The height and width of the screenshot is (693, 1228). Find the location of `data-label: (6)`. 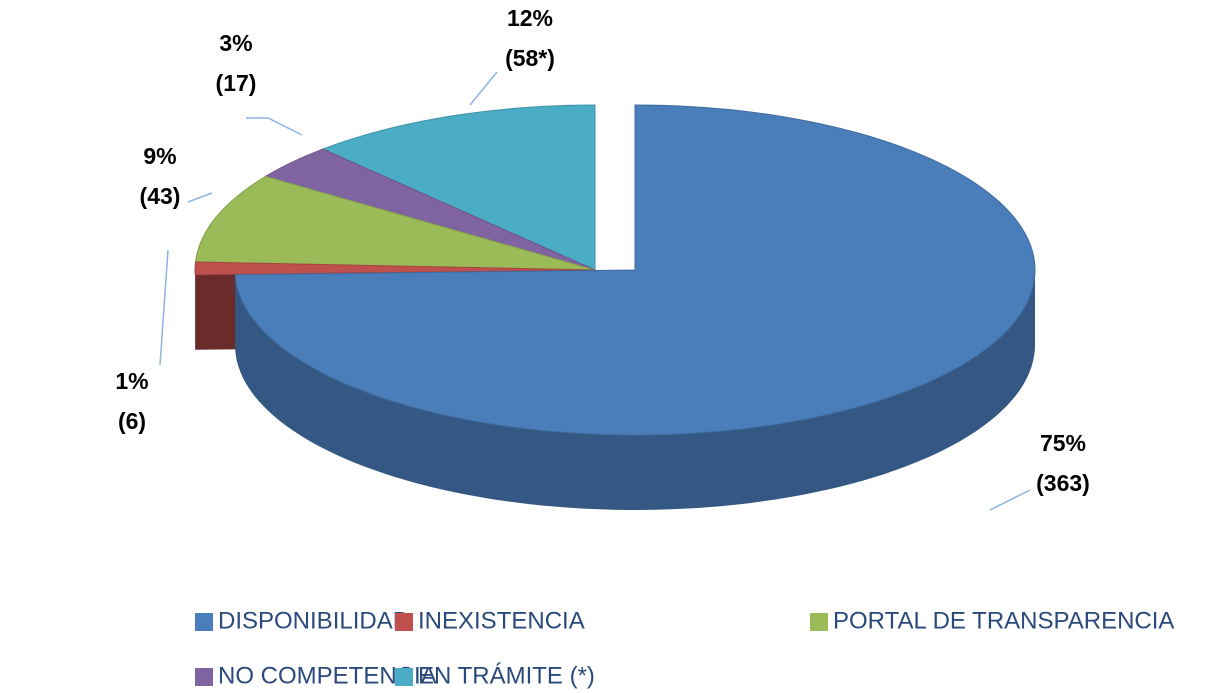

data-label: (6) is located at coordinates (132, 421).